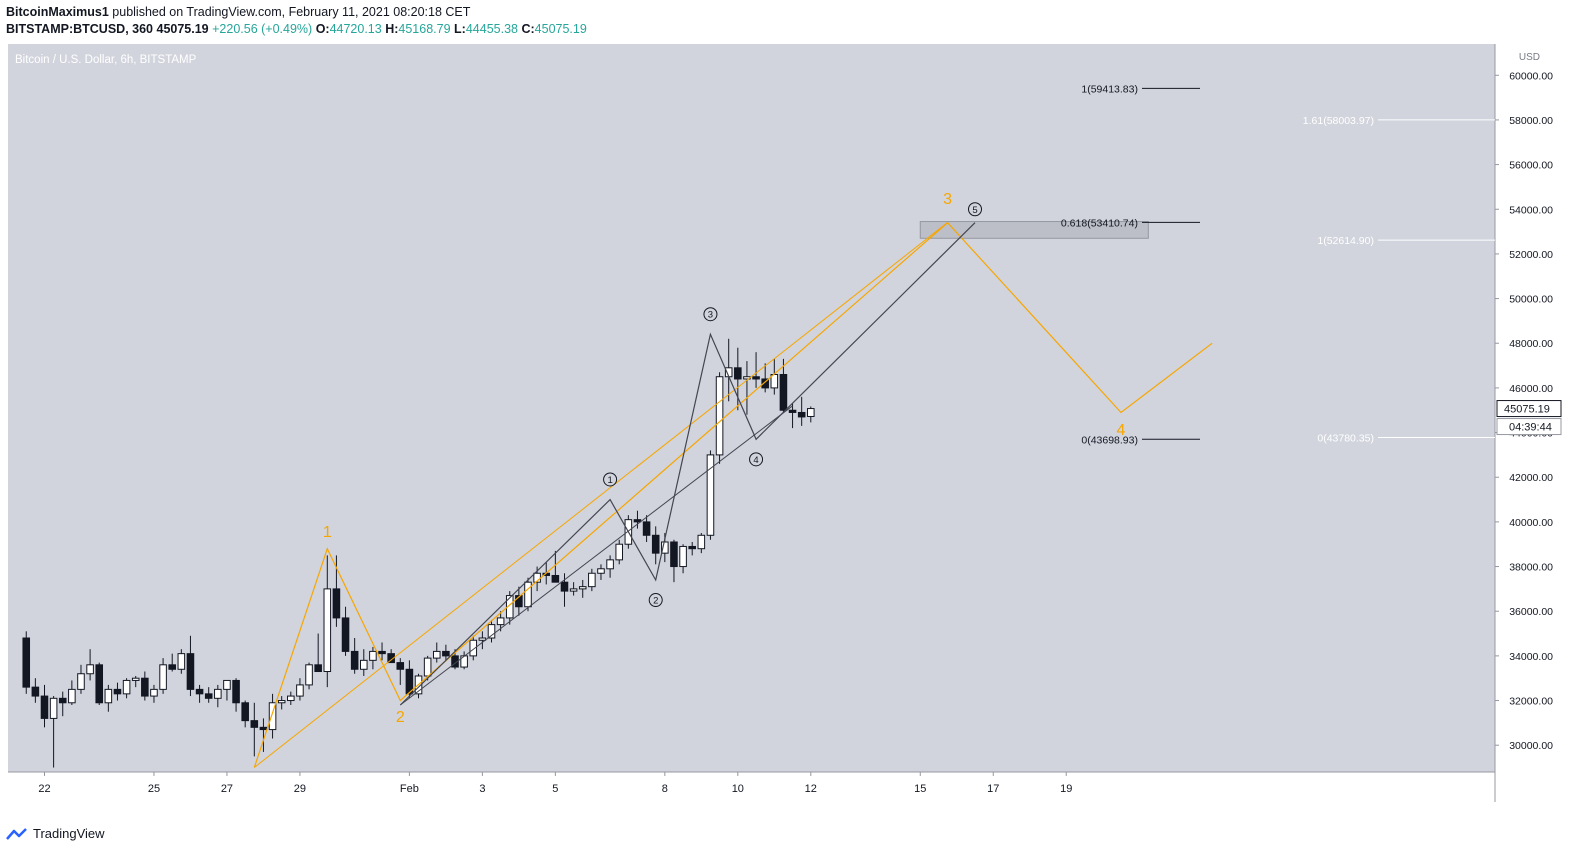  What do you see at coordinates (182, 29) in the screenshot?
I see `last-price: 45075.19` at bounding box center [182, 29].